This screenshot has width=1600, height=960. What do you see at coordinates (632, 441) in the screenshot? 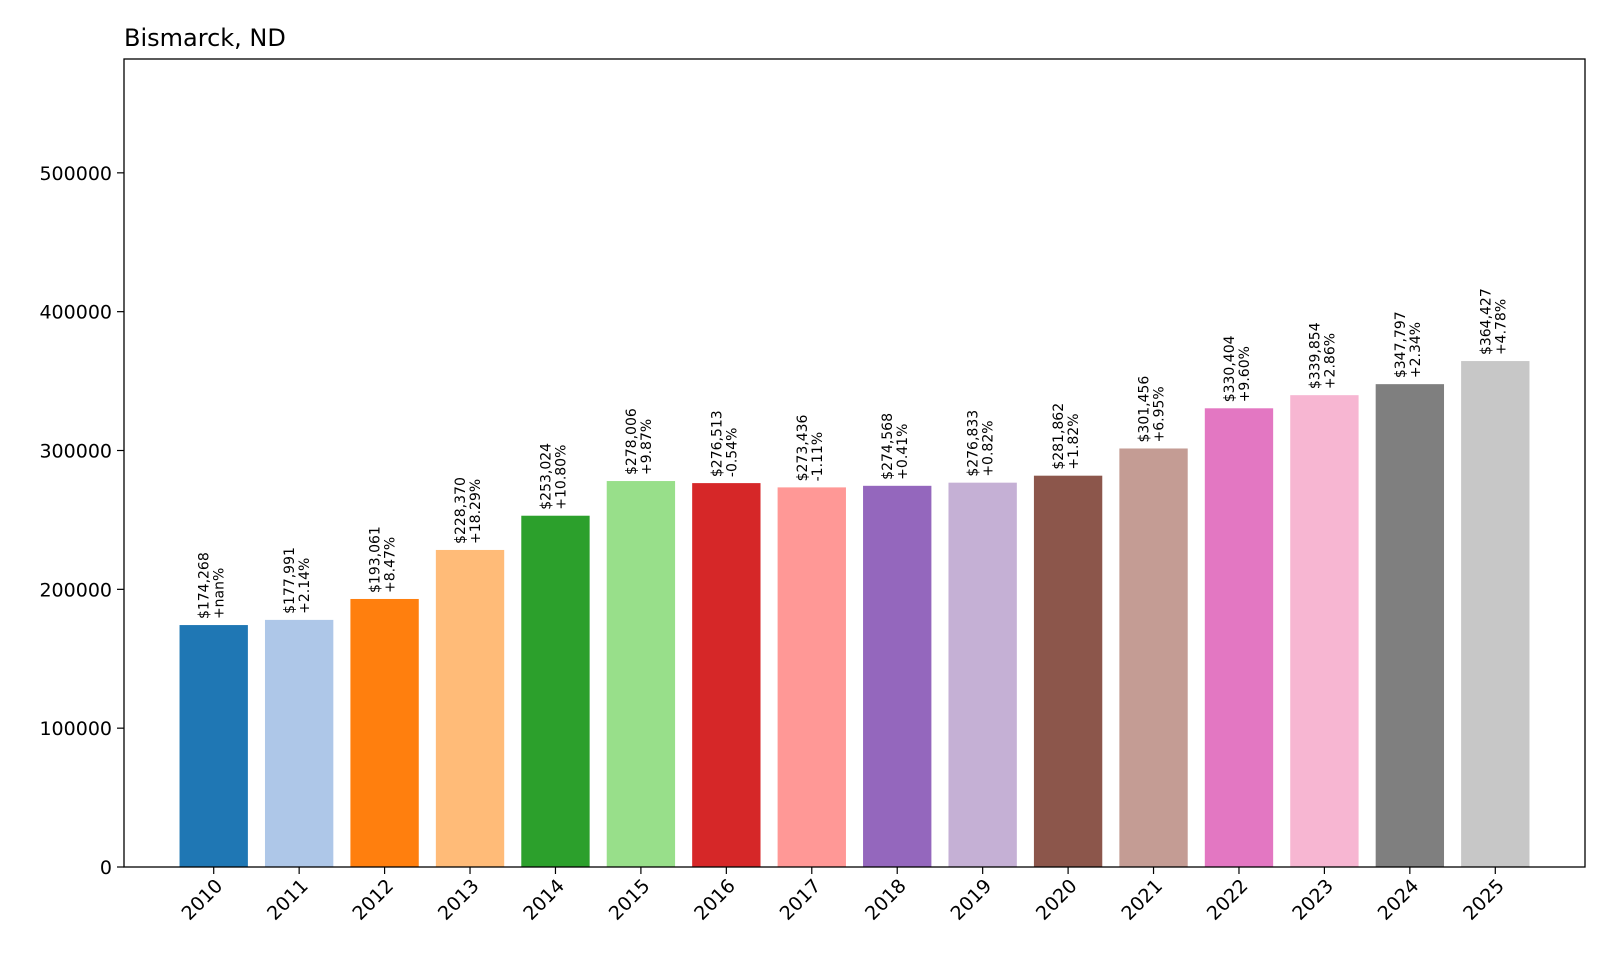
I see `bar-value-text: $278,006` at bounding box center [632, 441].